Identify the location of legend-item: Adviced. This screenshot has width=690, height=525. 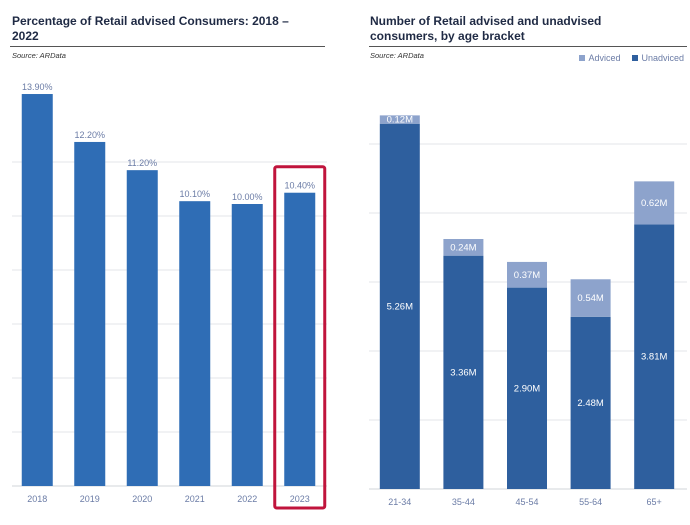
(599, 58).